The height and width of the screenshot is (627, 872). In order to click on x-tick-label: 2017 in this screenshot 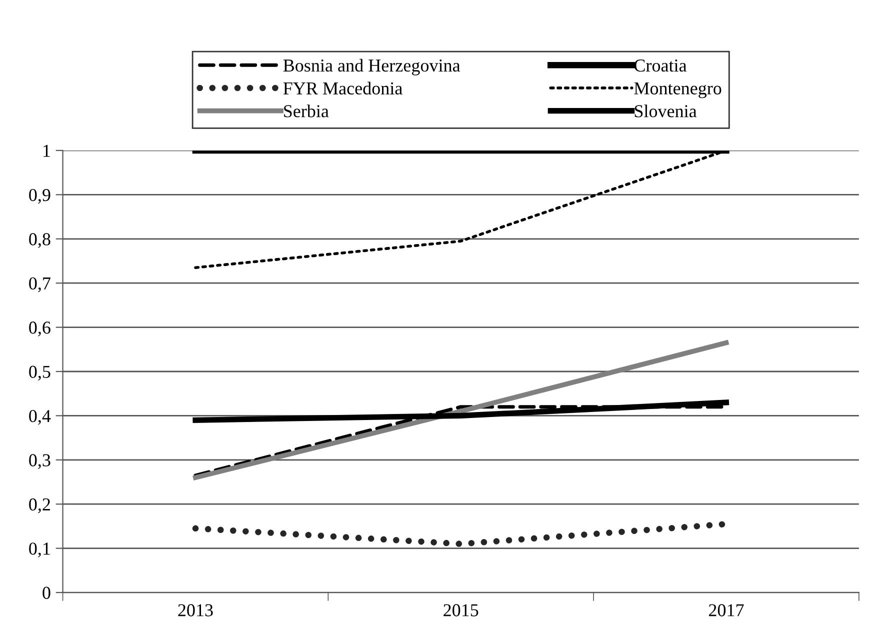, I will do `click(726, 610)`.